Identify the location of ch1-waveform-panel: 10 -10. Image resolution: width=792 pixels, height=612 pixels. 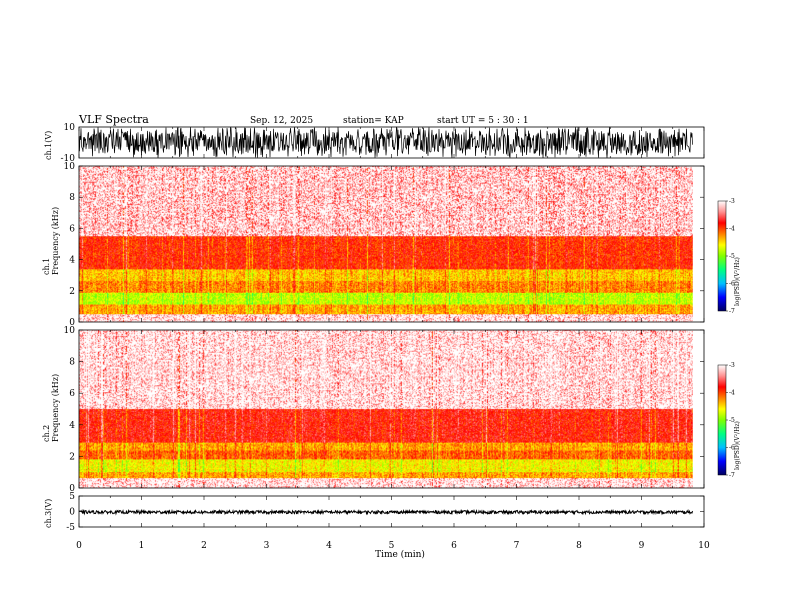
(383, 143).